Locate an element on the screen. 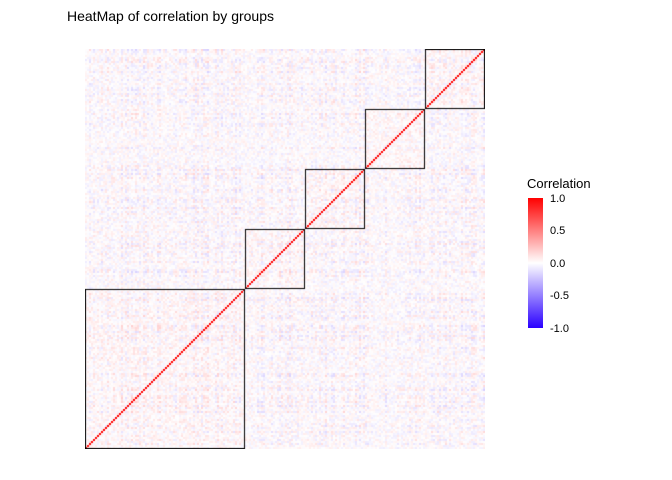 This screenshot has width=672, height=480. legend: Correlation 1.0 0.5 0.0 -0.5 -1.0 is located at coordinates (595, 266).